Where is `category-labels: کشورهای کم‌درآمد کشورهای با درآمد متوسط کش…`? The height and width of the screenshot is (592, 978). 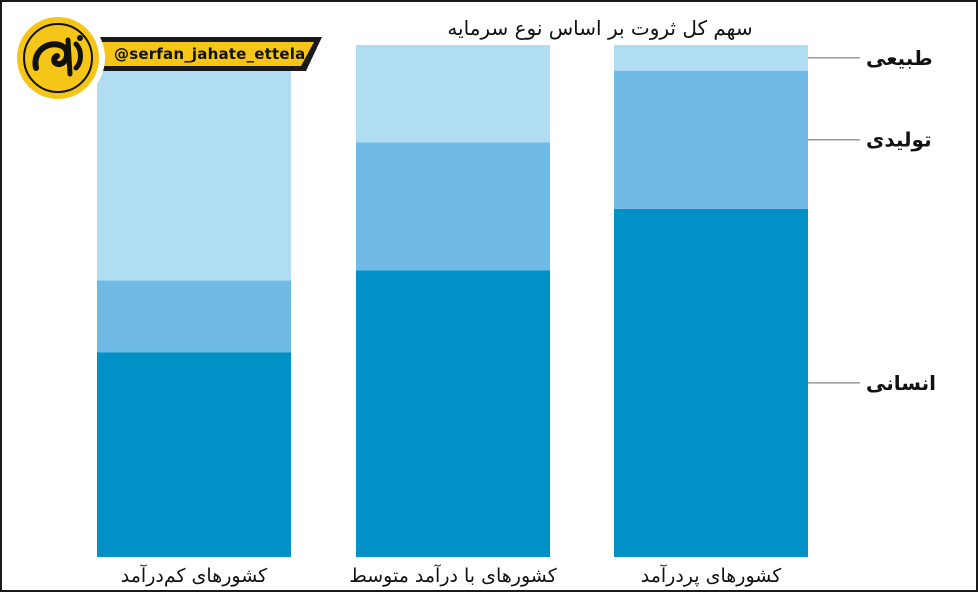
category-labels: کشورهای کم‌درآمد کشورهای با درآمد متوسط کش… is located at coordinates (451, 575).